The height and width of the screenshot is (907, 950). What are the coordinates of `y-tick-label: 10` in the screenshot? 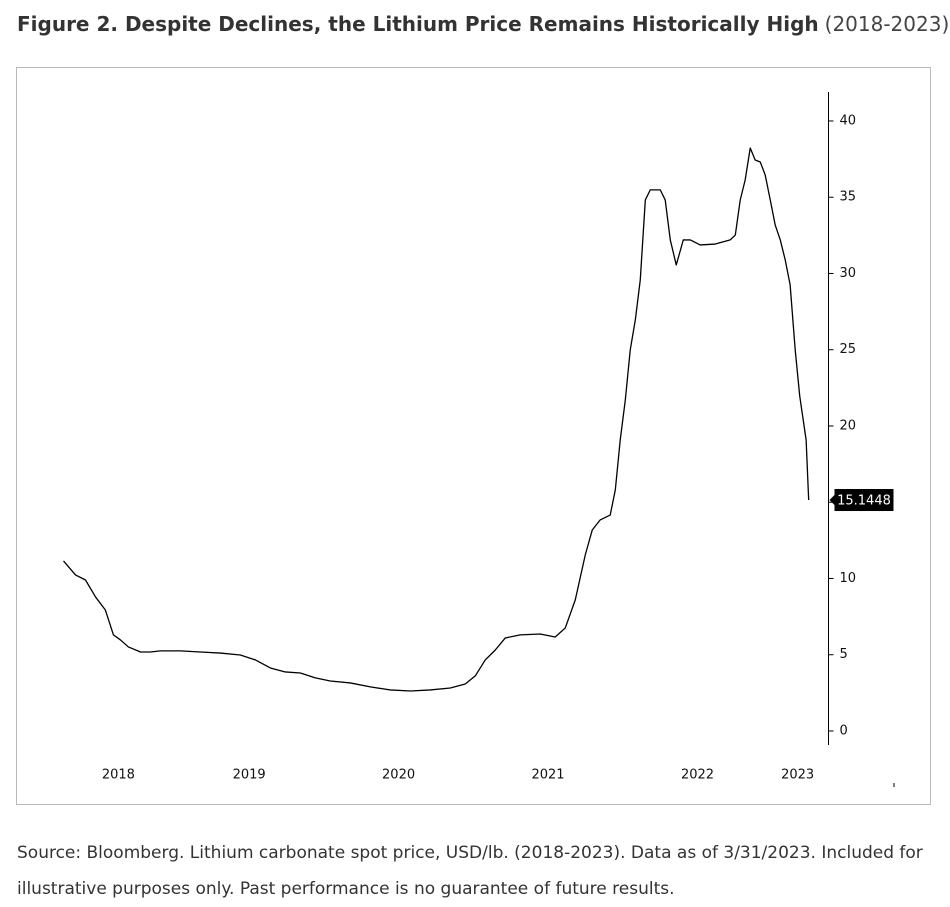 It's located at (848, 578).